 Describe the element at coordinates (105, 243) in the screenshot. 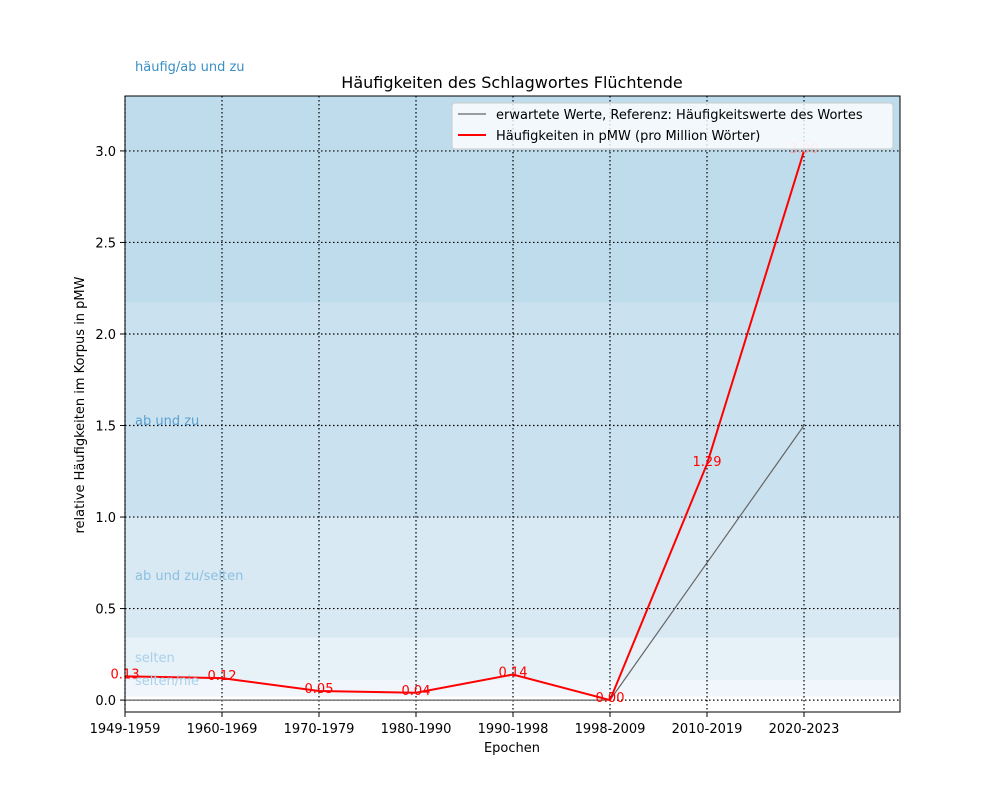

I see `y-tick-label: 2.5` at that location.